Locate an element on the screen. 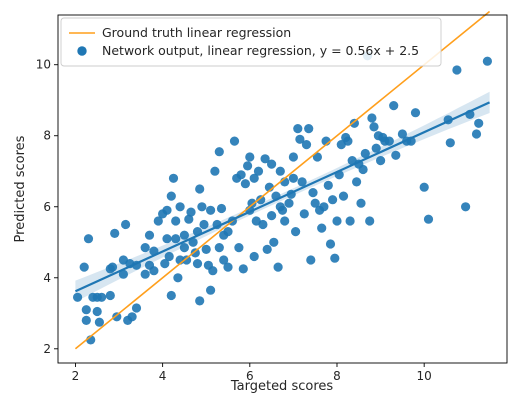 The width and height of the screenshot is (509, 394). y-axis-ticks: 2 4 6 8 10 is located at coordinates (47, 207).